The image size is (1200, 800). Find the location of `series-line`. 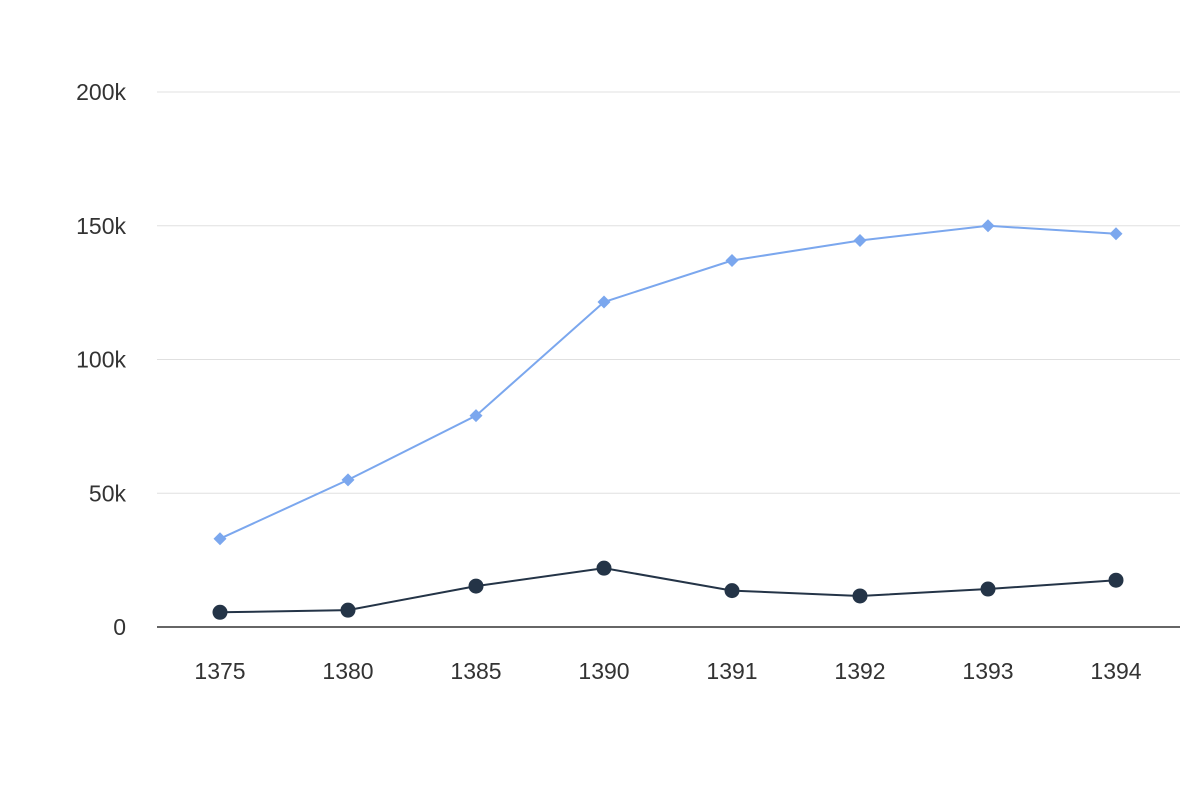

series-line is located at coordinates (668, 590).